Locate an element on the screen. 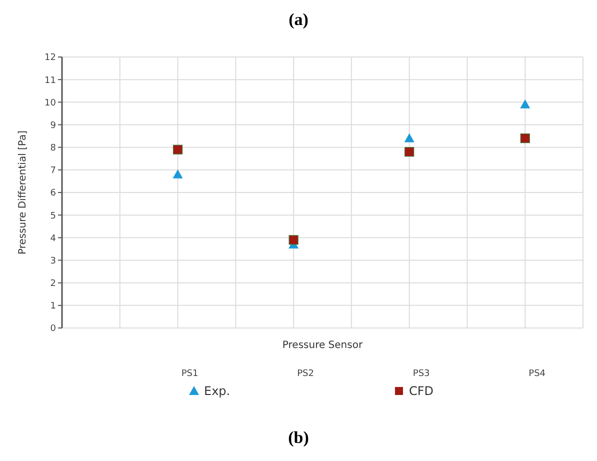 The width and height of the screenshot is (597, 461). y-tick-label: 3 is located at coordinates (53, 261).